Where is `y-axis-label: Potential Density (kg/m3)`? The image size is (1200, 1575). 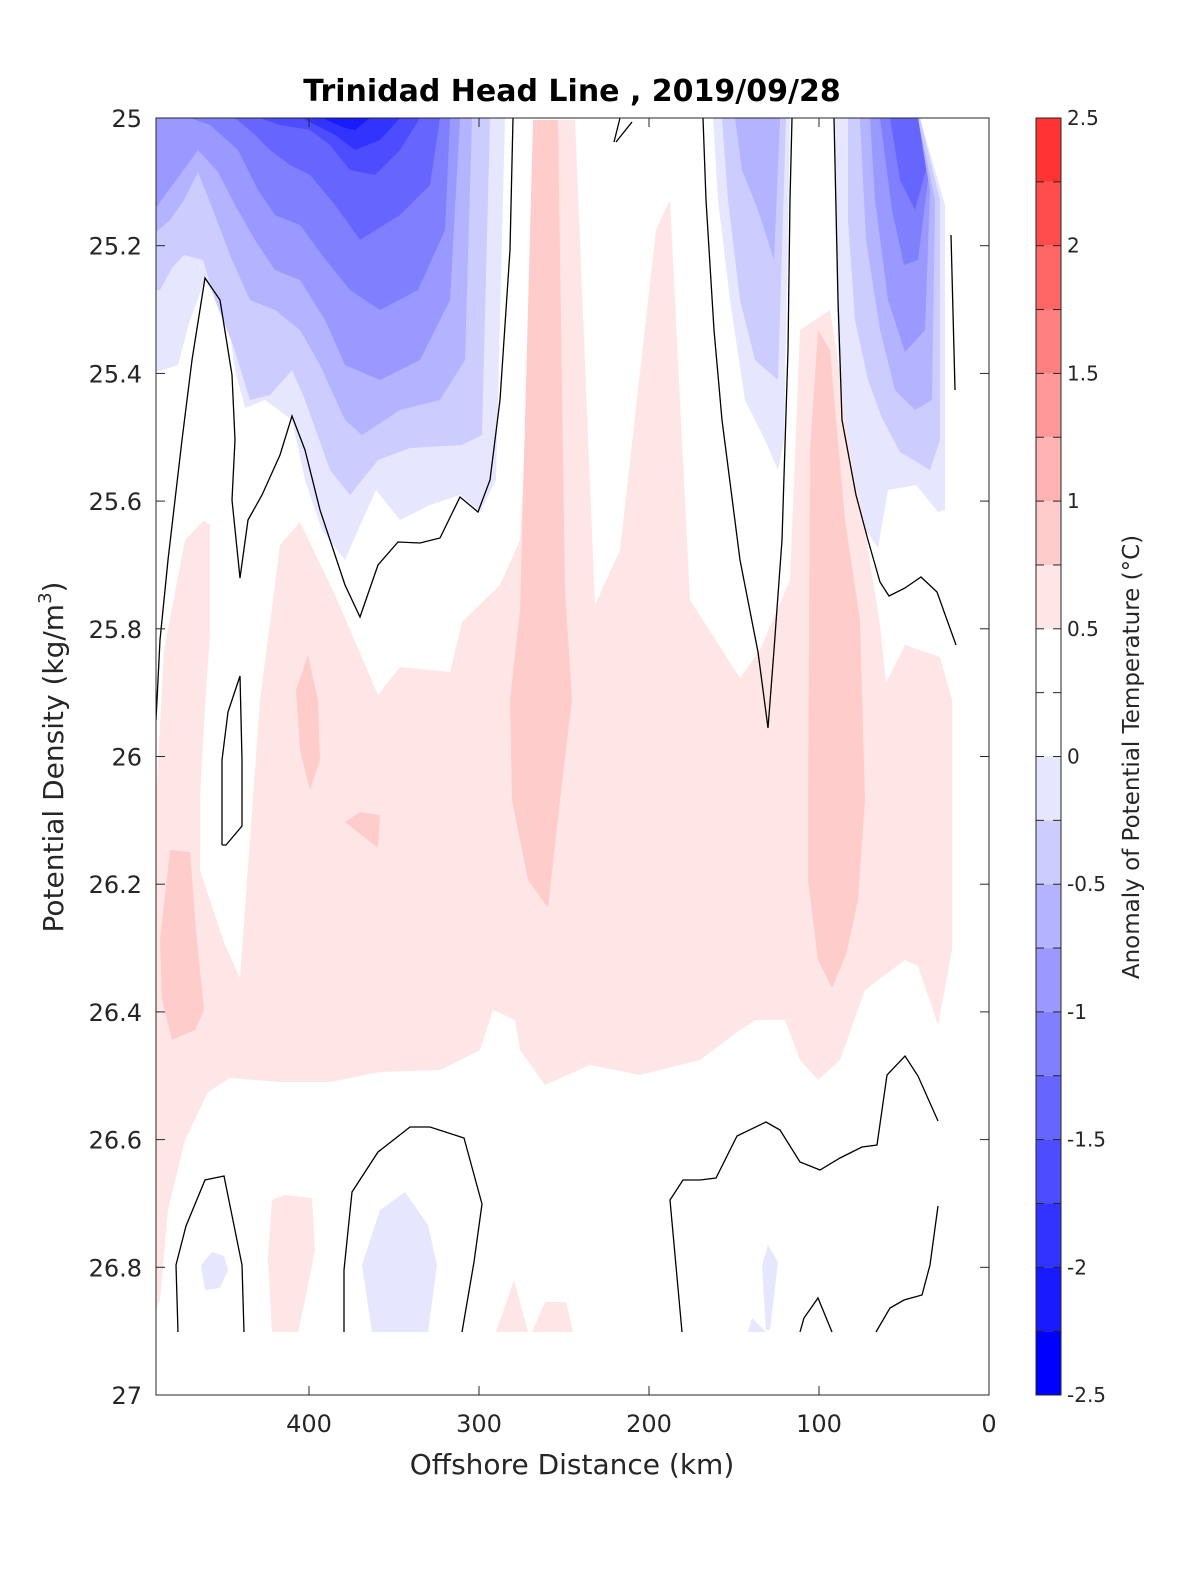
y-axis-label: Potential Density (kg/m3) is located at coordinates (52, 757).